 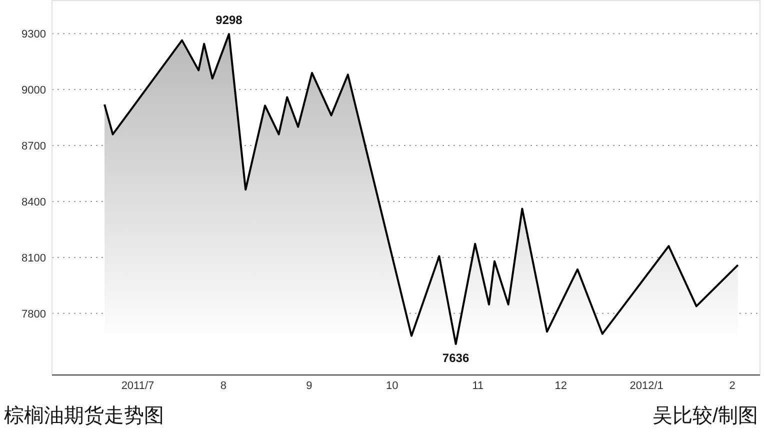 What do you see at coordinates (732, 386) in the screenshot?
I see `x-tick-label: 2` at bounding box center [732, 386].